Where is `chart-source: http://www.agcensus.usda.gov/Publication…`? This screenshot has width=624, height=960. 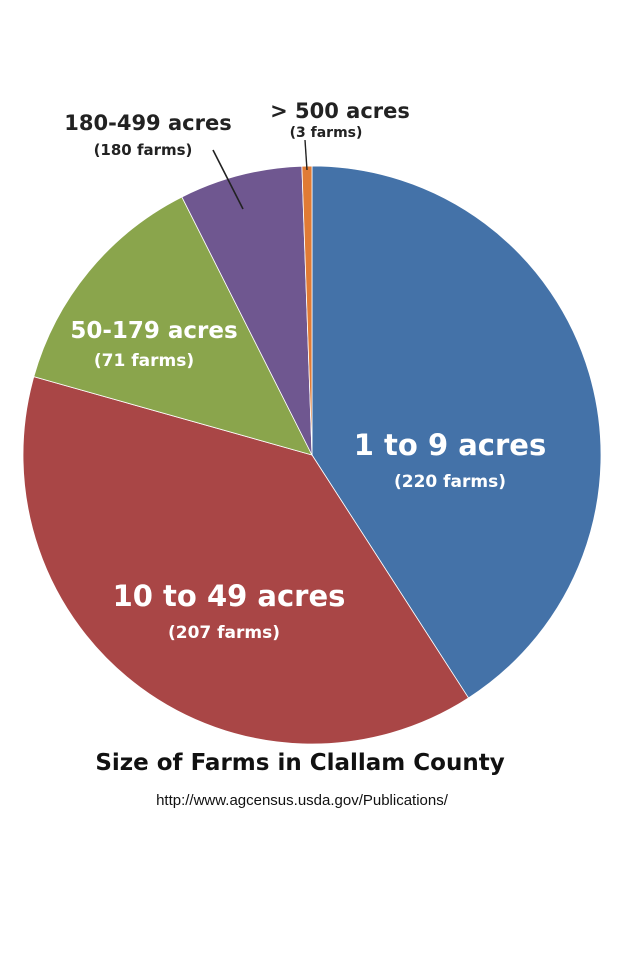
chart-source: http://www.agcensus.usda.gov/Publication… is located at coordinates (302, 800).